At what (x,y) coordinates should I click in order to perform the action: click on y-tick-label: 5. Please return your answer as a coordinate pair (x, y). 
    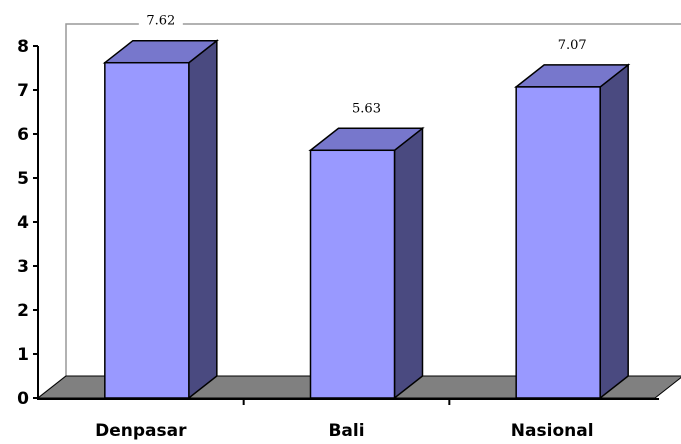
    Looking at the image, I should click on (23, 179).